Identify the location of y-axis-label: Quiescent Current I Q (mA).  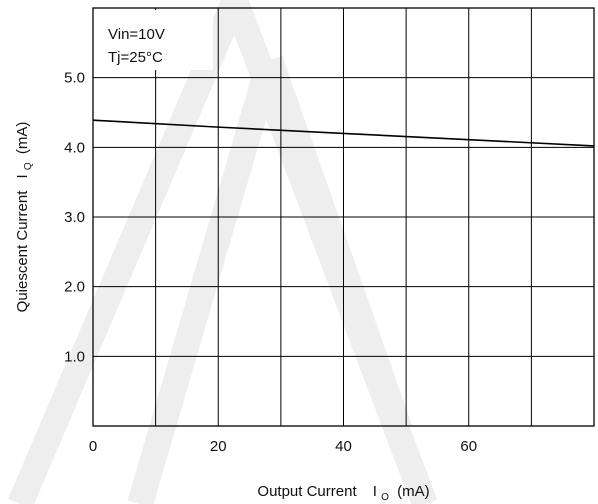
(24, 217).